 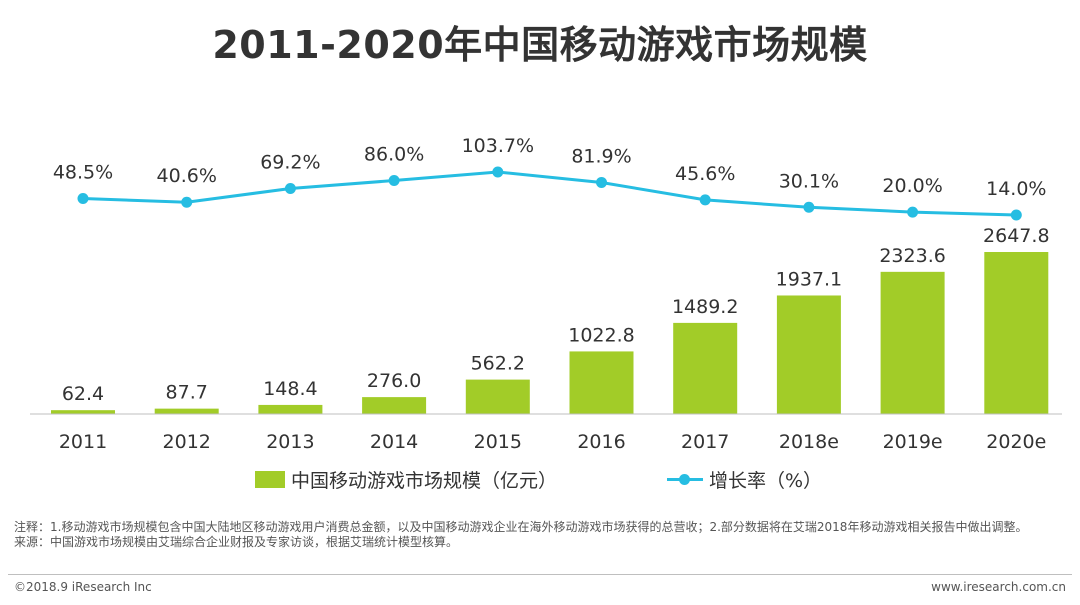 I want to click on growth-point-2014, so click(x=394, y=180).